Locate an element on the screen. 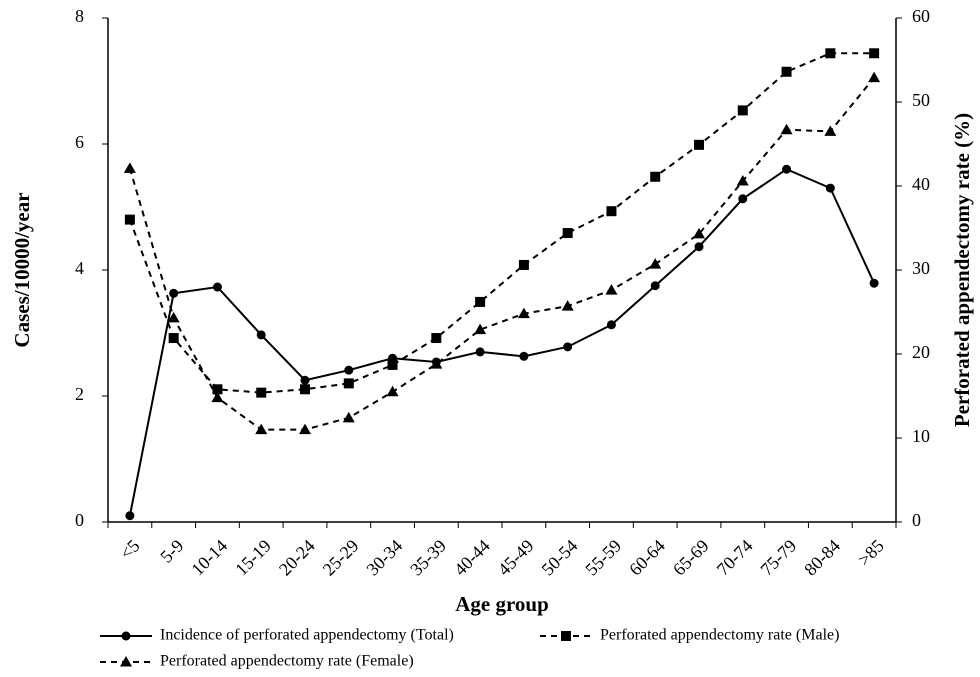 This screenshot has width=980, height=677. x-tick-label: >85 is located at coordinates (871, 553).